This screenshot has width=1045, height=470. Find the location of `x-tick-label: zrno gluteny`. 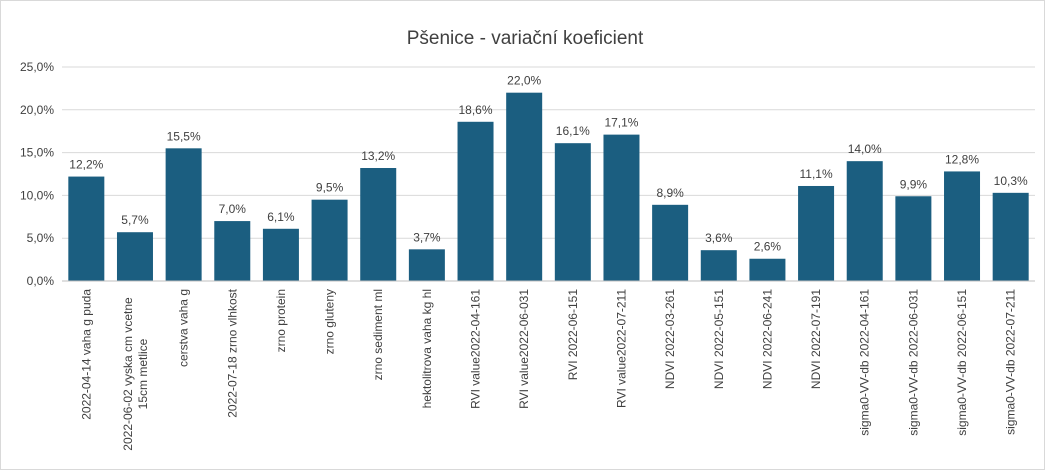

x-tick-label: zrno gluteny is located at coordinates (330, 321).